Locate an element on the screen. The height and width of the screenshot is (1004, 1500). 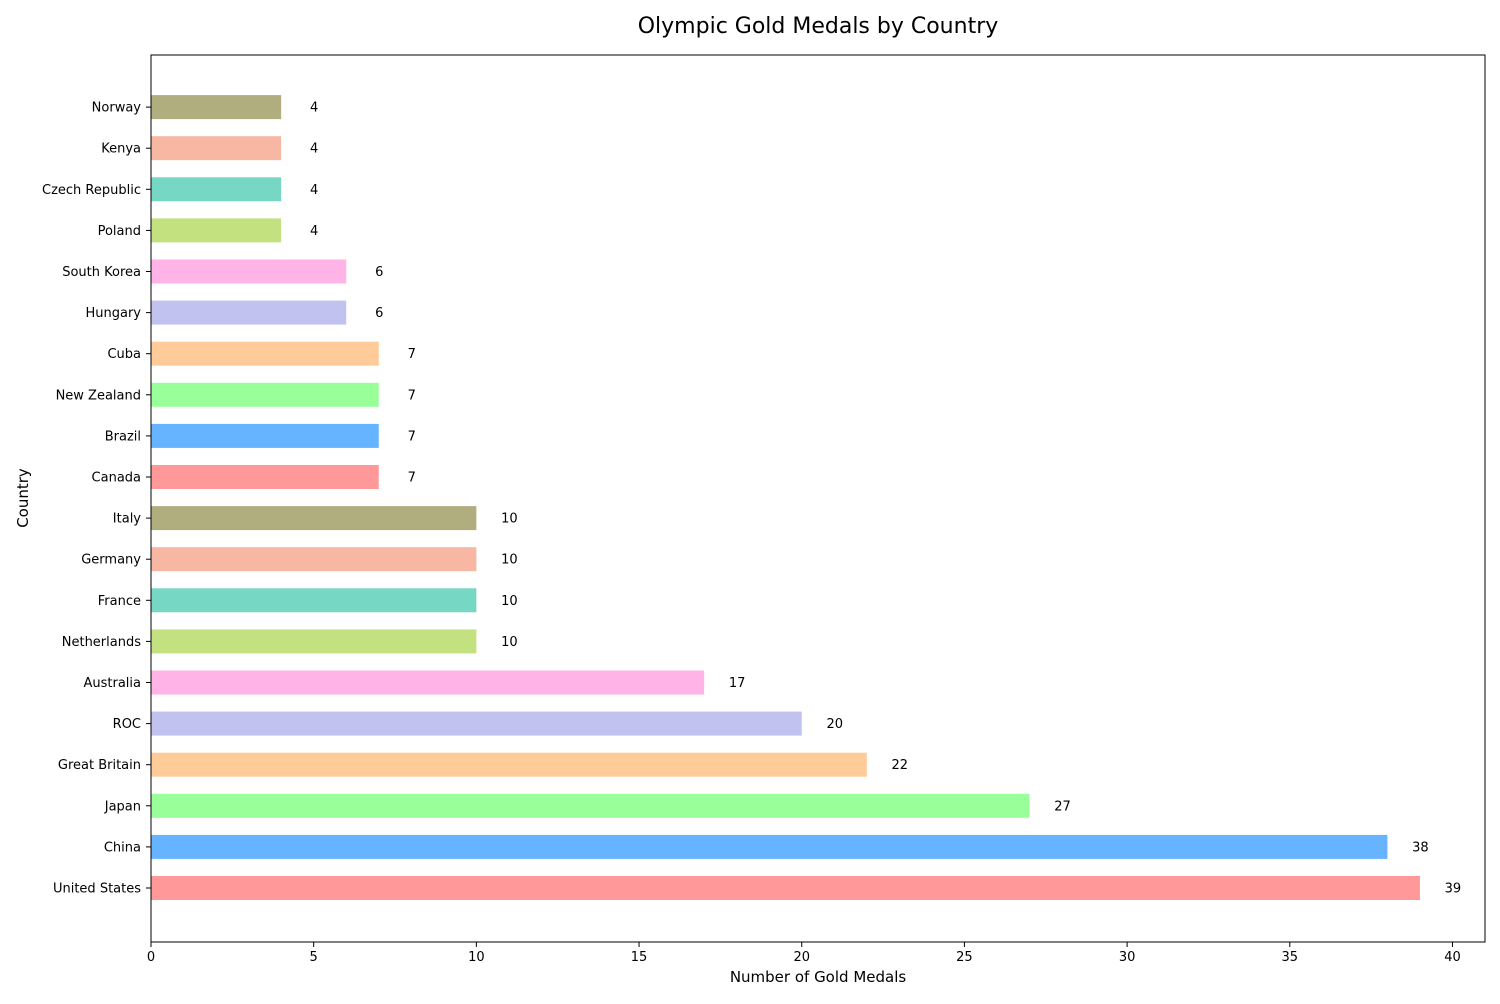
y-tick-label: Netherlands is located at coordinates (101, 642).